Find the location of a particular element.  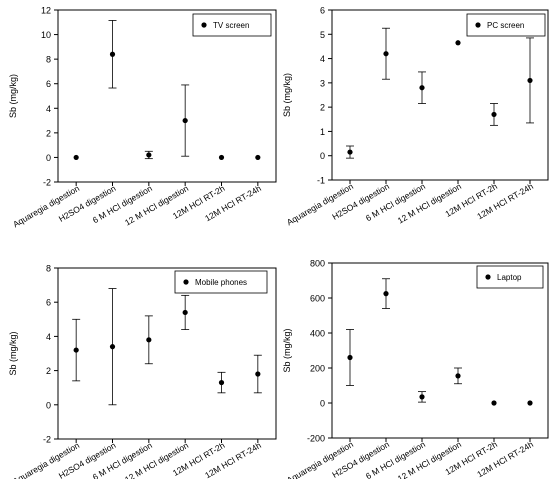

y-tick-label: 3 is located at coordinates (322, 83).